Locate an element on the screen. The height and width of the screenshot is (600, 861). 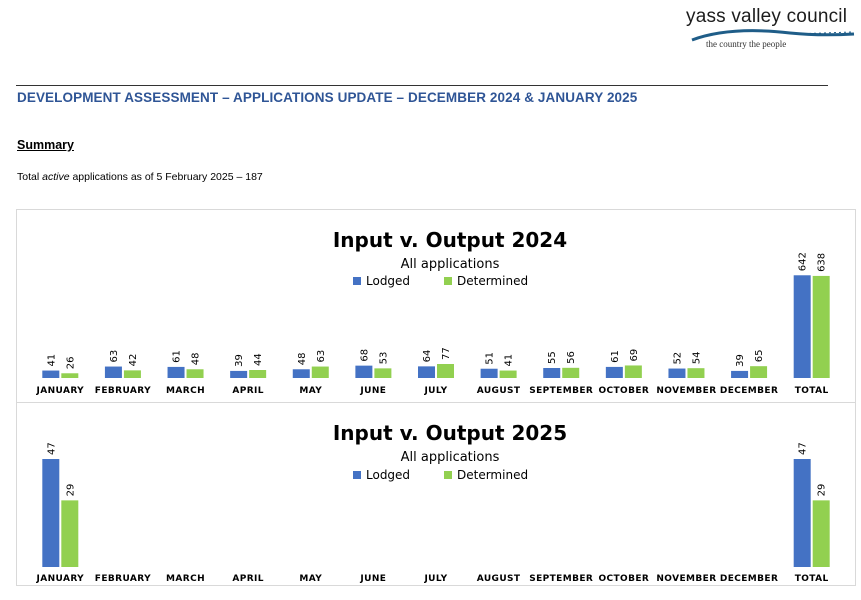
chart-2025-subtitle: All applications is located at coordinates (450, 457).